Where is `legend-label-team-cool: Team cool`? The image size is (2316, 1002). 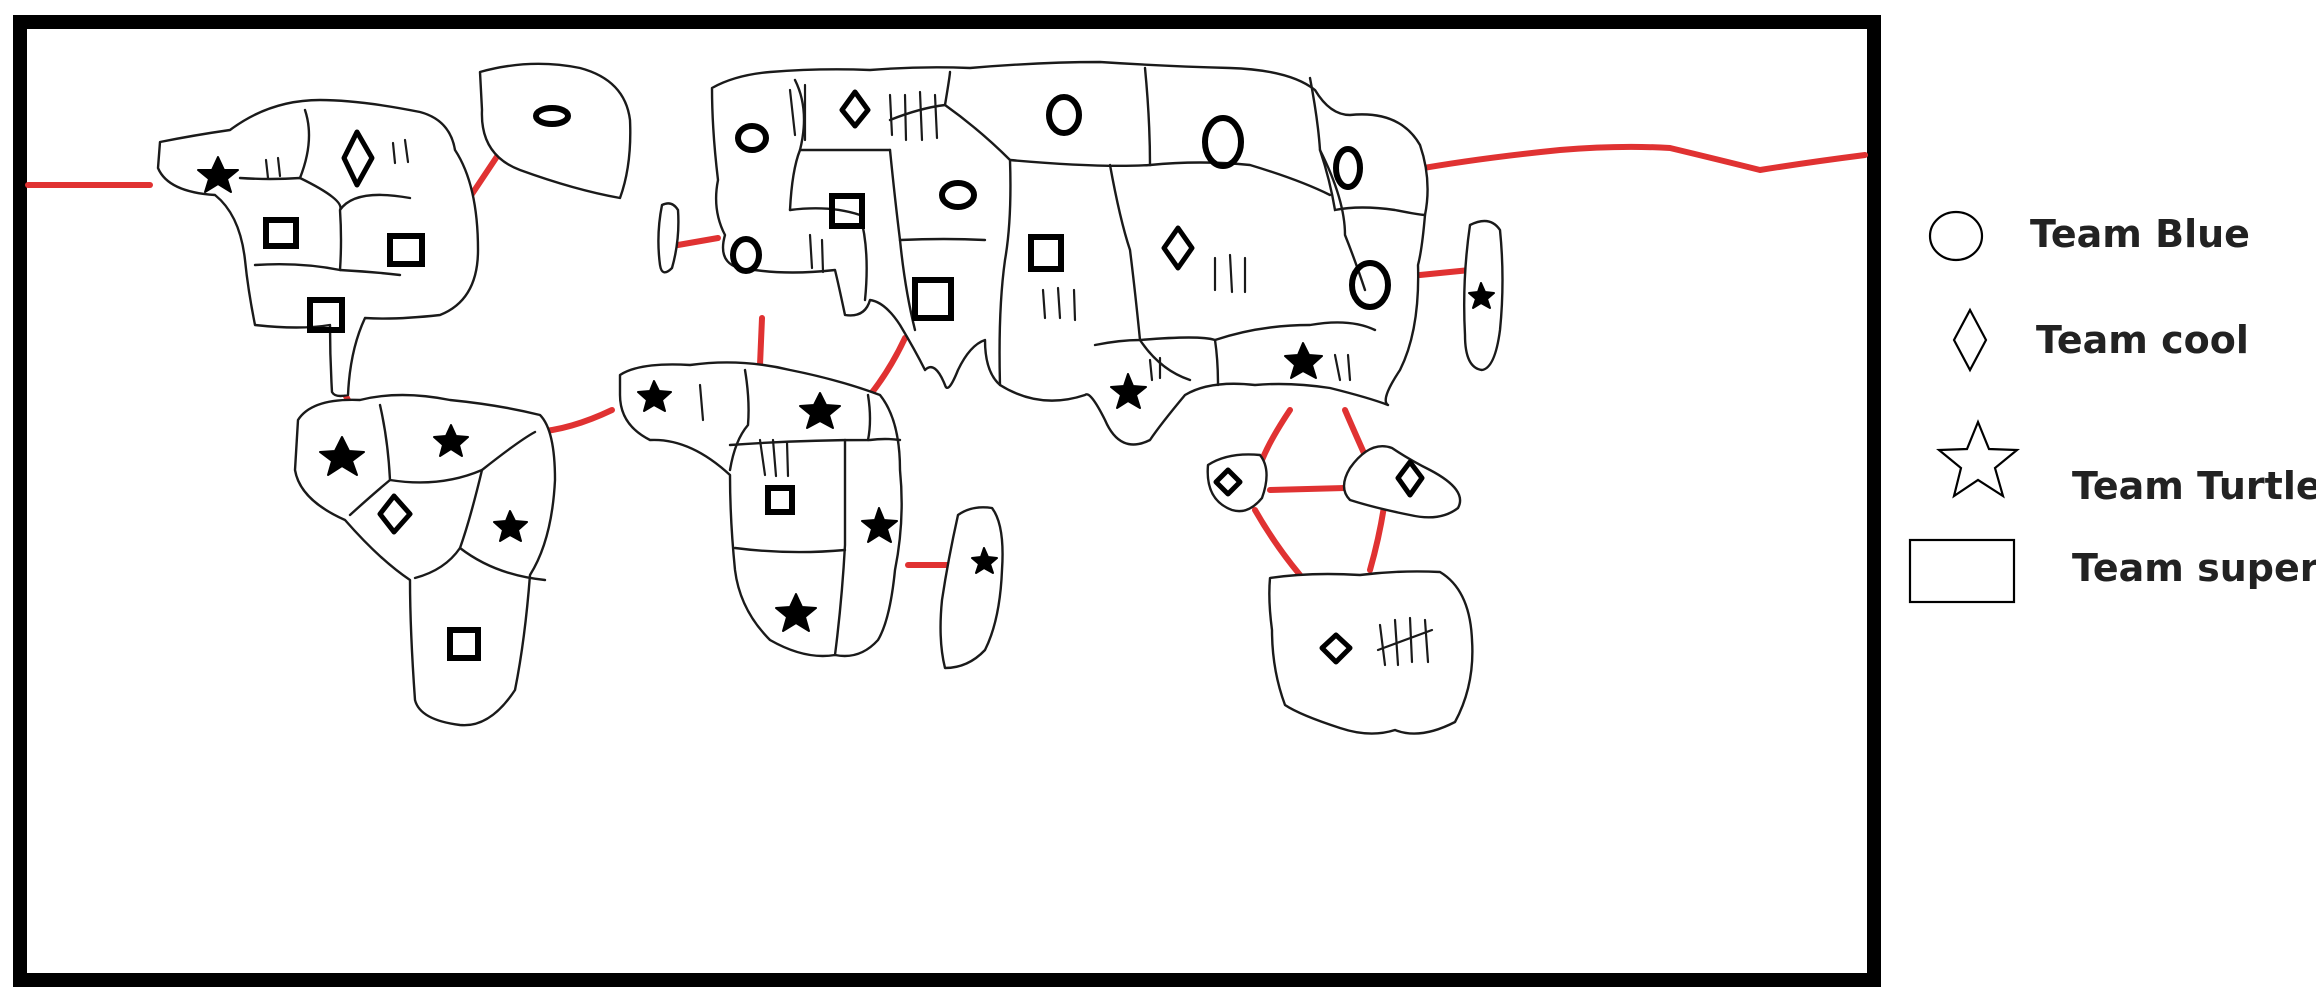 legend-label-team-cool: Team cool is located at coordinates (2142, 340).